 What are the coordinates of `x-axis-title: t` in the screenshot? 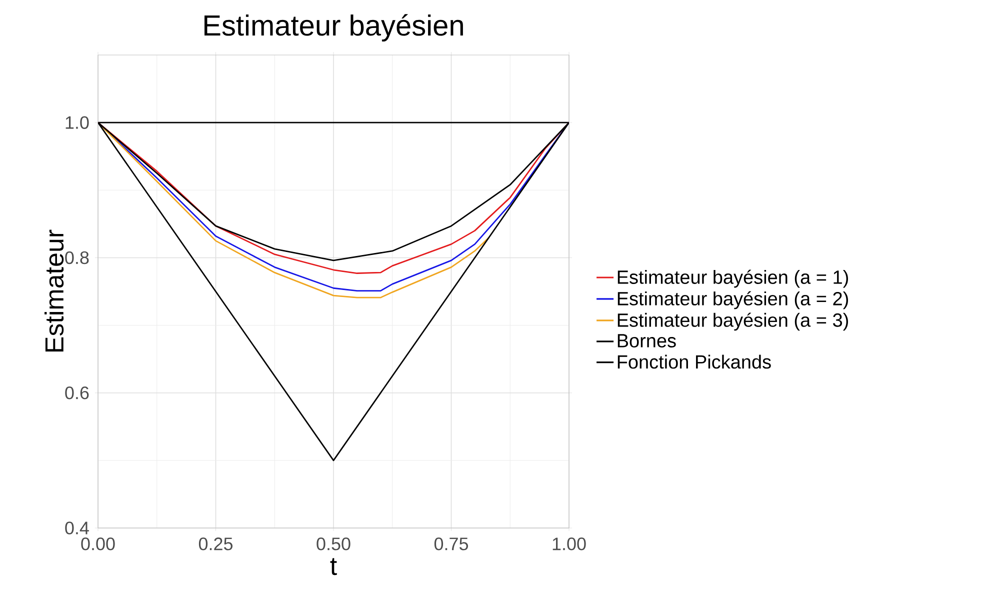 It's located at (333, 567).